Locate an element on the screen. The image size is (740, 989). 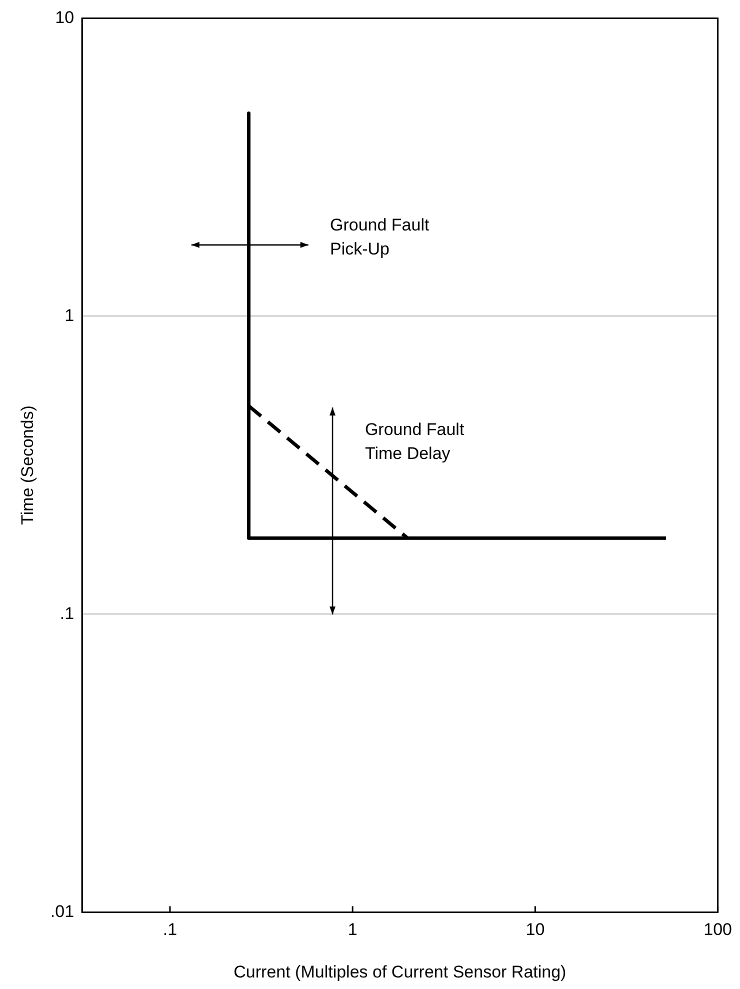
annotation: Ground Fault Pick-Up is located at coordinates (380, 236).